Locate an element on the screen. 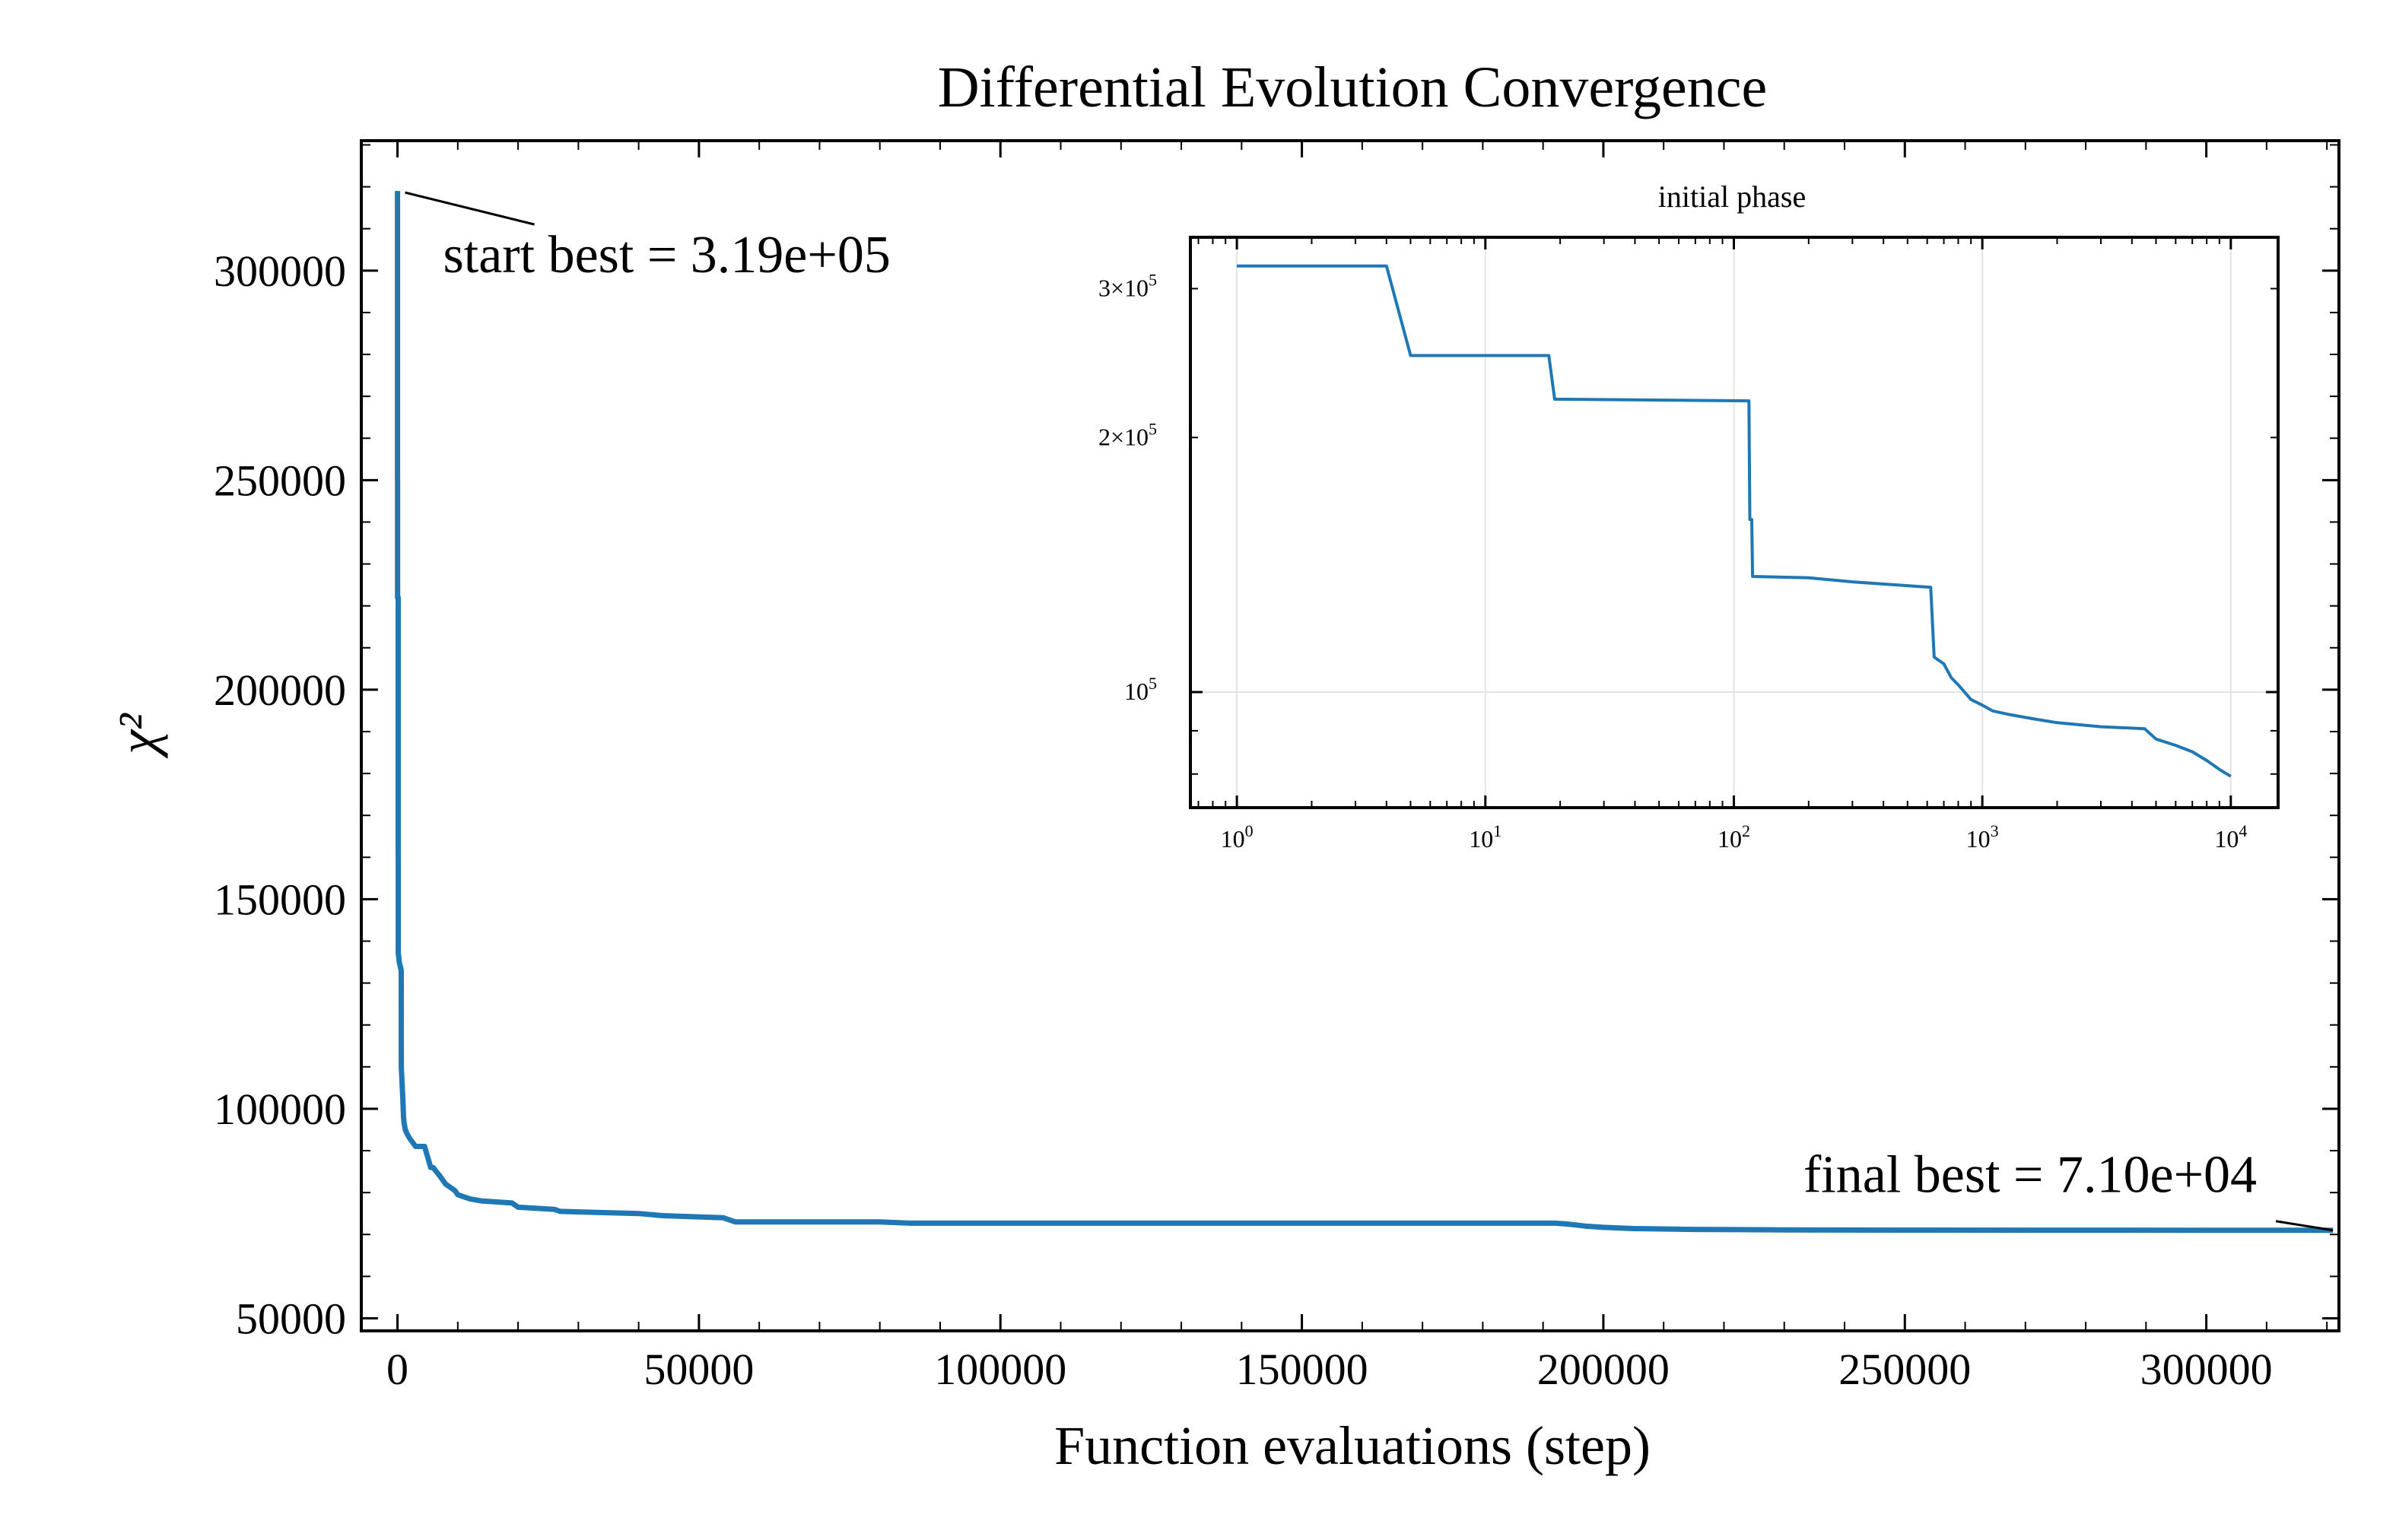 This screenshot has width=2396, height=1540. annotation-final-best: final best = 7.10e+04 is located at coordinates (2030, 1175).